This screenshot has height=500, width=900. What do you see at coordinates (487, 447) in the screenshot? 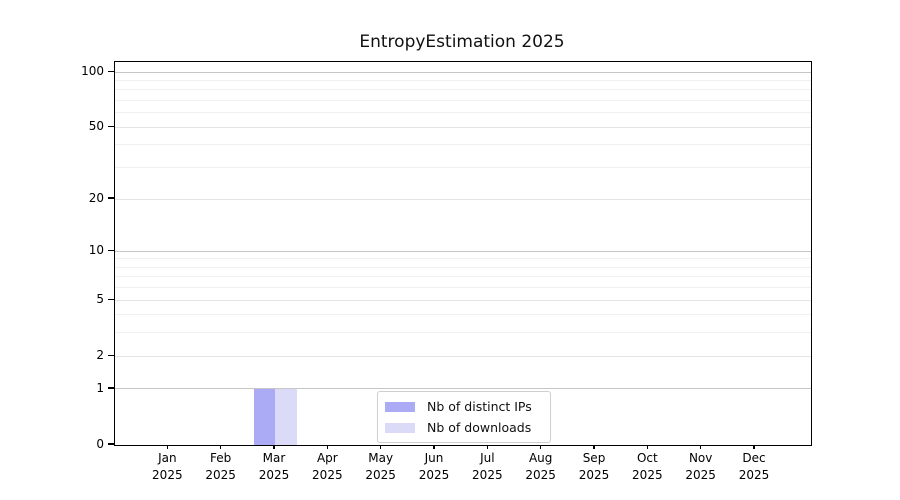
I see `x-tick-mark-jul` at bounding box center [487, 447].